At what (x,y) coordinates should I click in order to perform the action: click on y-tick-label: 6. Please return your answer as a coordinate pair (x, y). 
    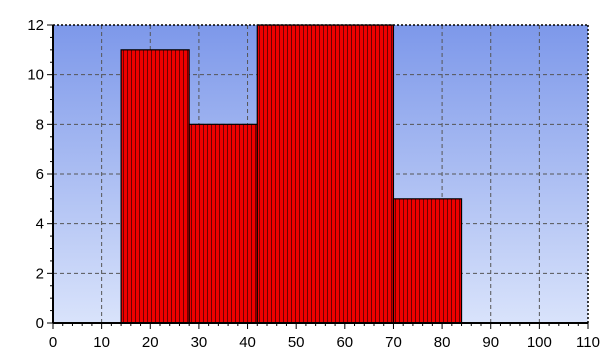
    Looking at the image, I should click on (40, 174).